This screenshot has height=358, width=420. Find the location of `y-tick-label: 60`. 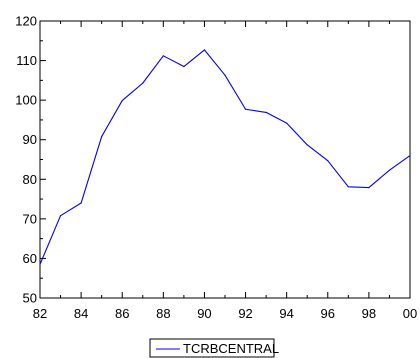

y-tick-label: 60 is located at coordinates (30, 258).